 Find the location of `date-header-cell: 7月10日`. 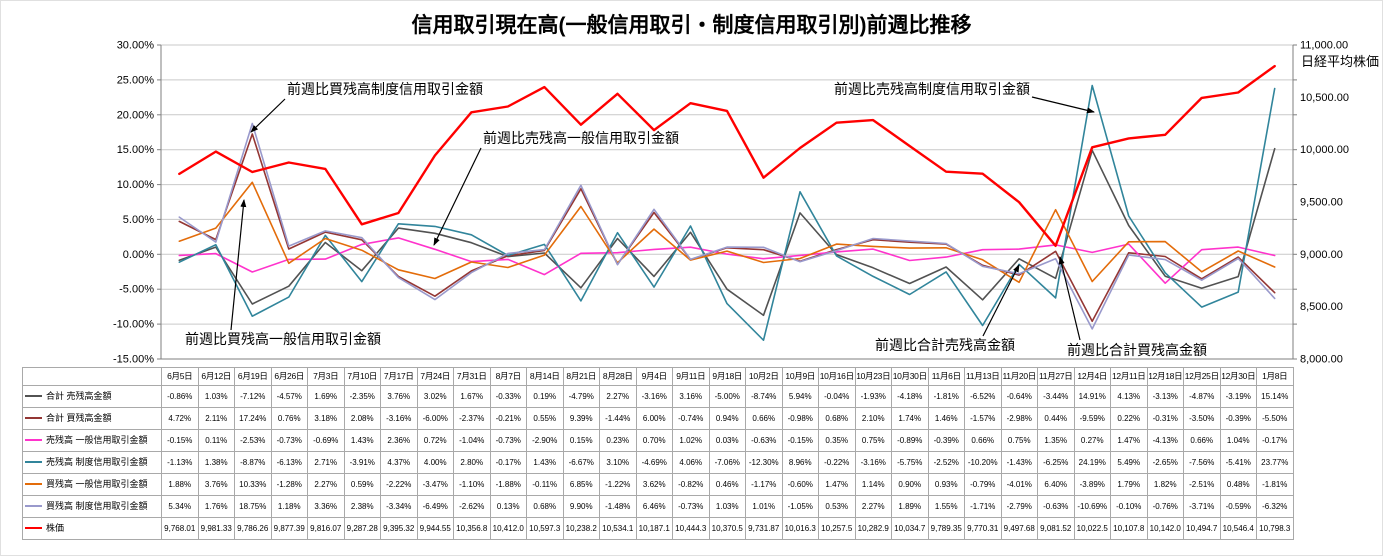

date-header-cell: 7月10日 is located at coordinates (362, 376).